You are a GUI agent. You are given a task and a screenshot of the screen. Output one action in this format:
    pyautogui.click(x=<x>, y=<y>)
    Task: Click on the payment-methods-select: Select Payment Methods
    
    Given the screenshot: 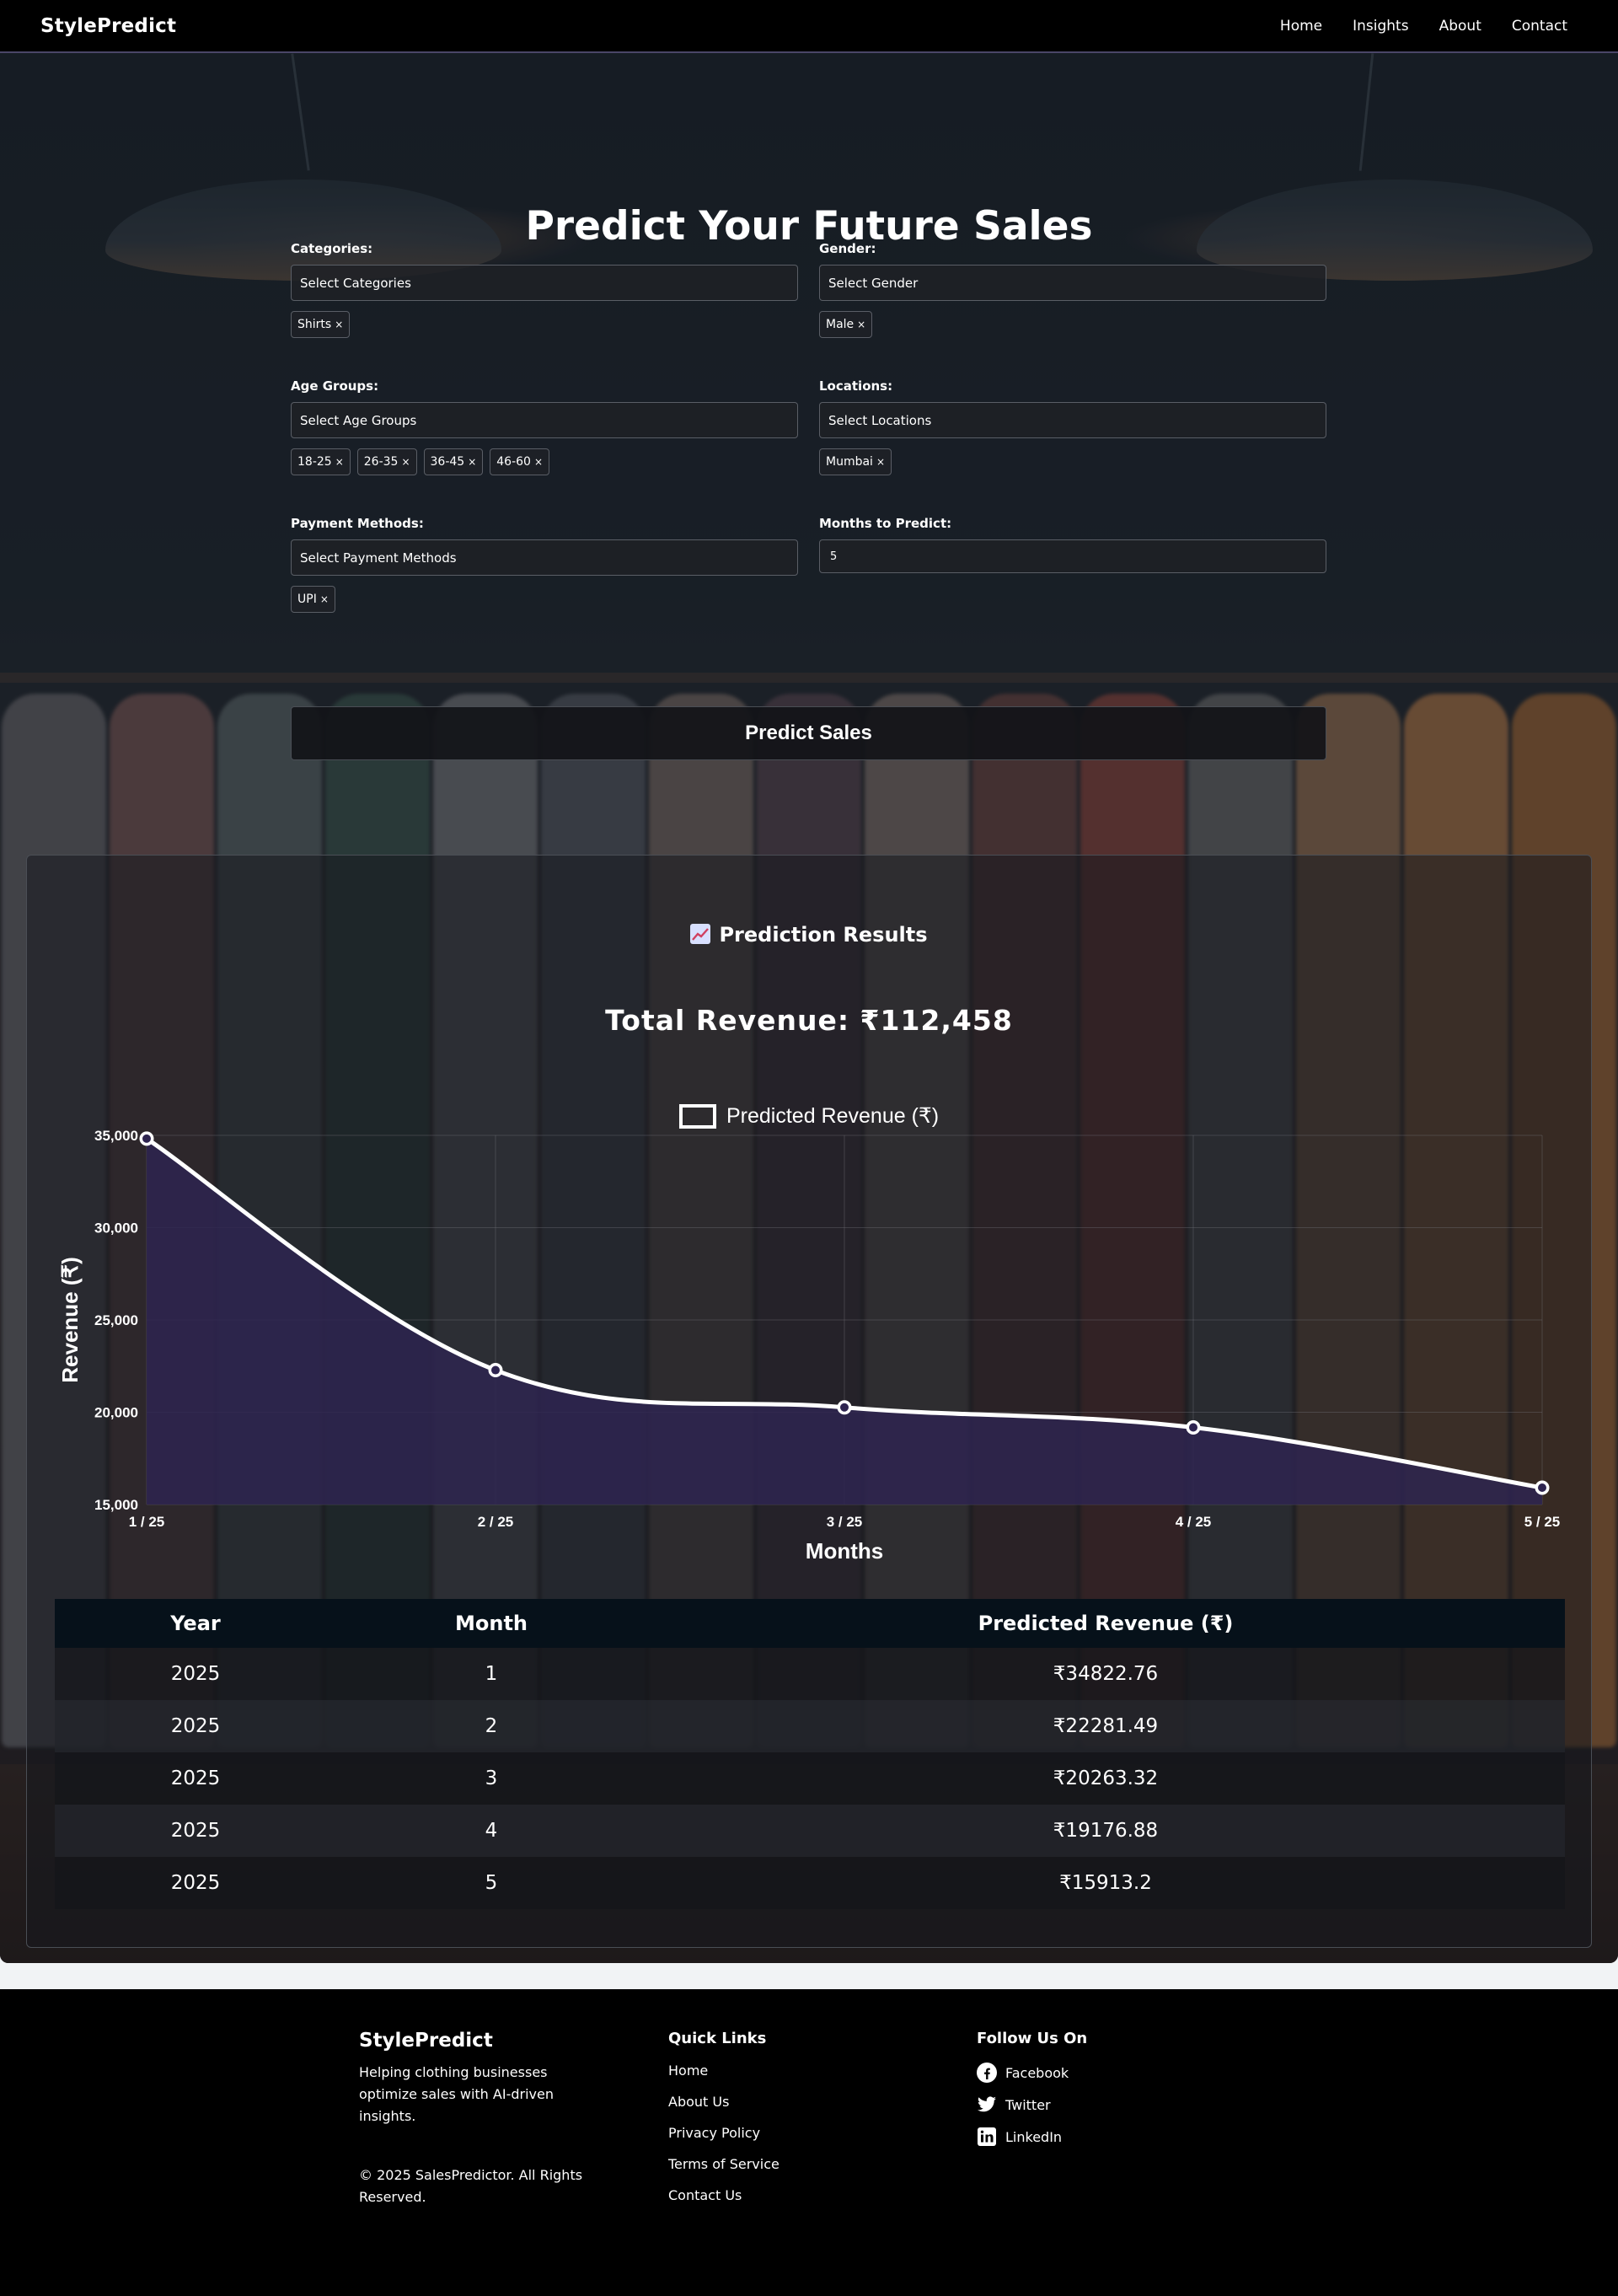 What is the action you would take?
    pyautogui.click(x=544, y=557)
    